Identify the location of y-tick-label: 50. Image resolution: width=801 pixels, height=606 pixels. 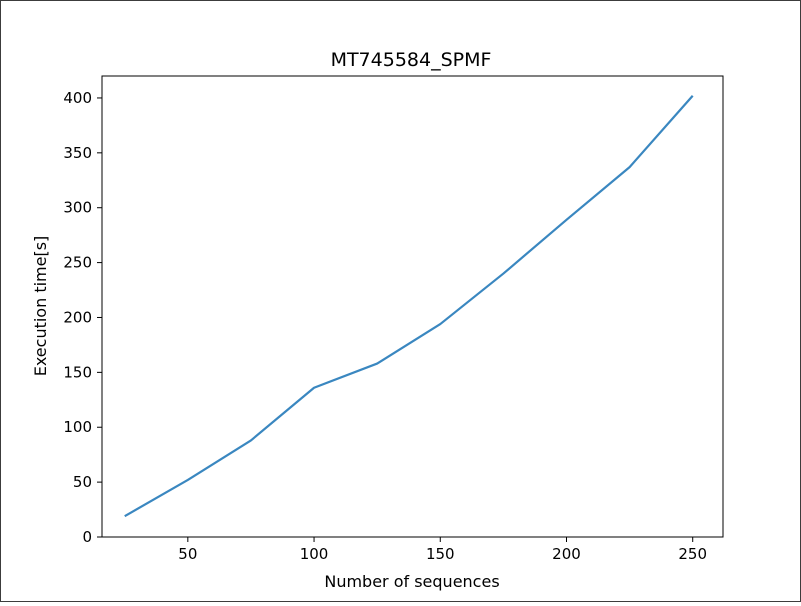
(82, 482).